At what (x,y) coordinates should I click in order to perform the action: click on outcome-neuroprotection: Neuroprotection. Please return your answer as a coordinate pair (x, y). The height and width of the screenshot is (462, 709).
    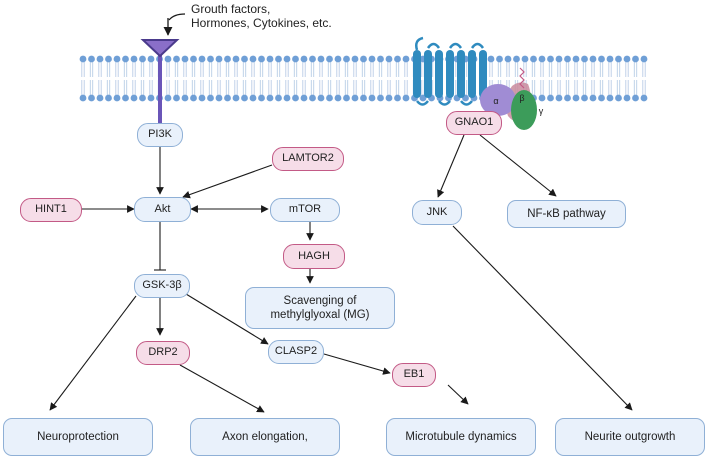
    Looking at the image, I should click on (78, 437).